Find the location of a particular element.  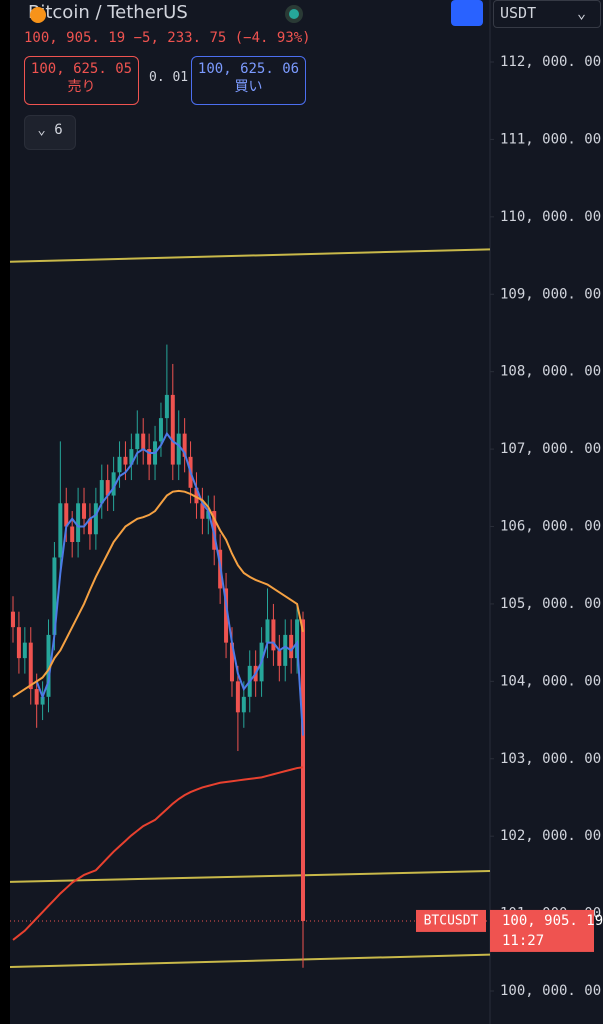

price-line: 100, 905. 19 −5, 233. 75 (−4. 93%) is located at coordinates (167, 38).